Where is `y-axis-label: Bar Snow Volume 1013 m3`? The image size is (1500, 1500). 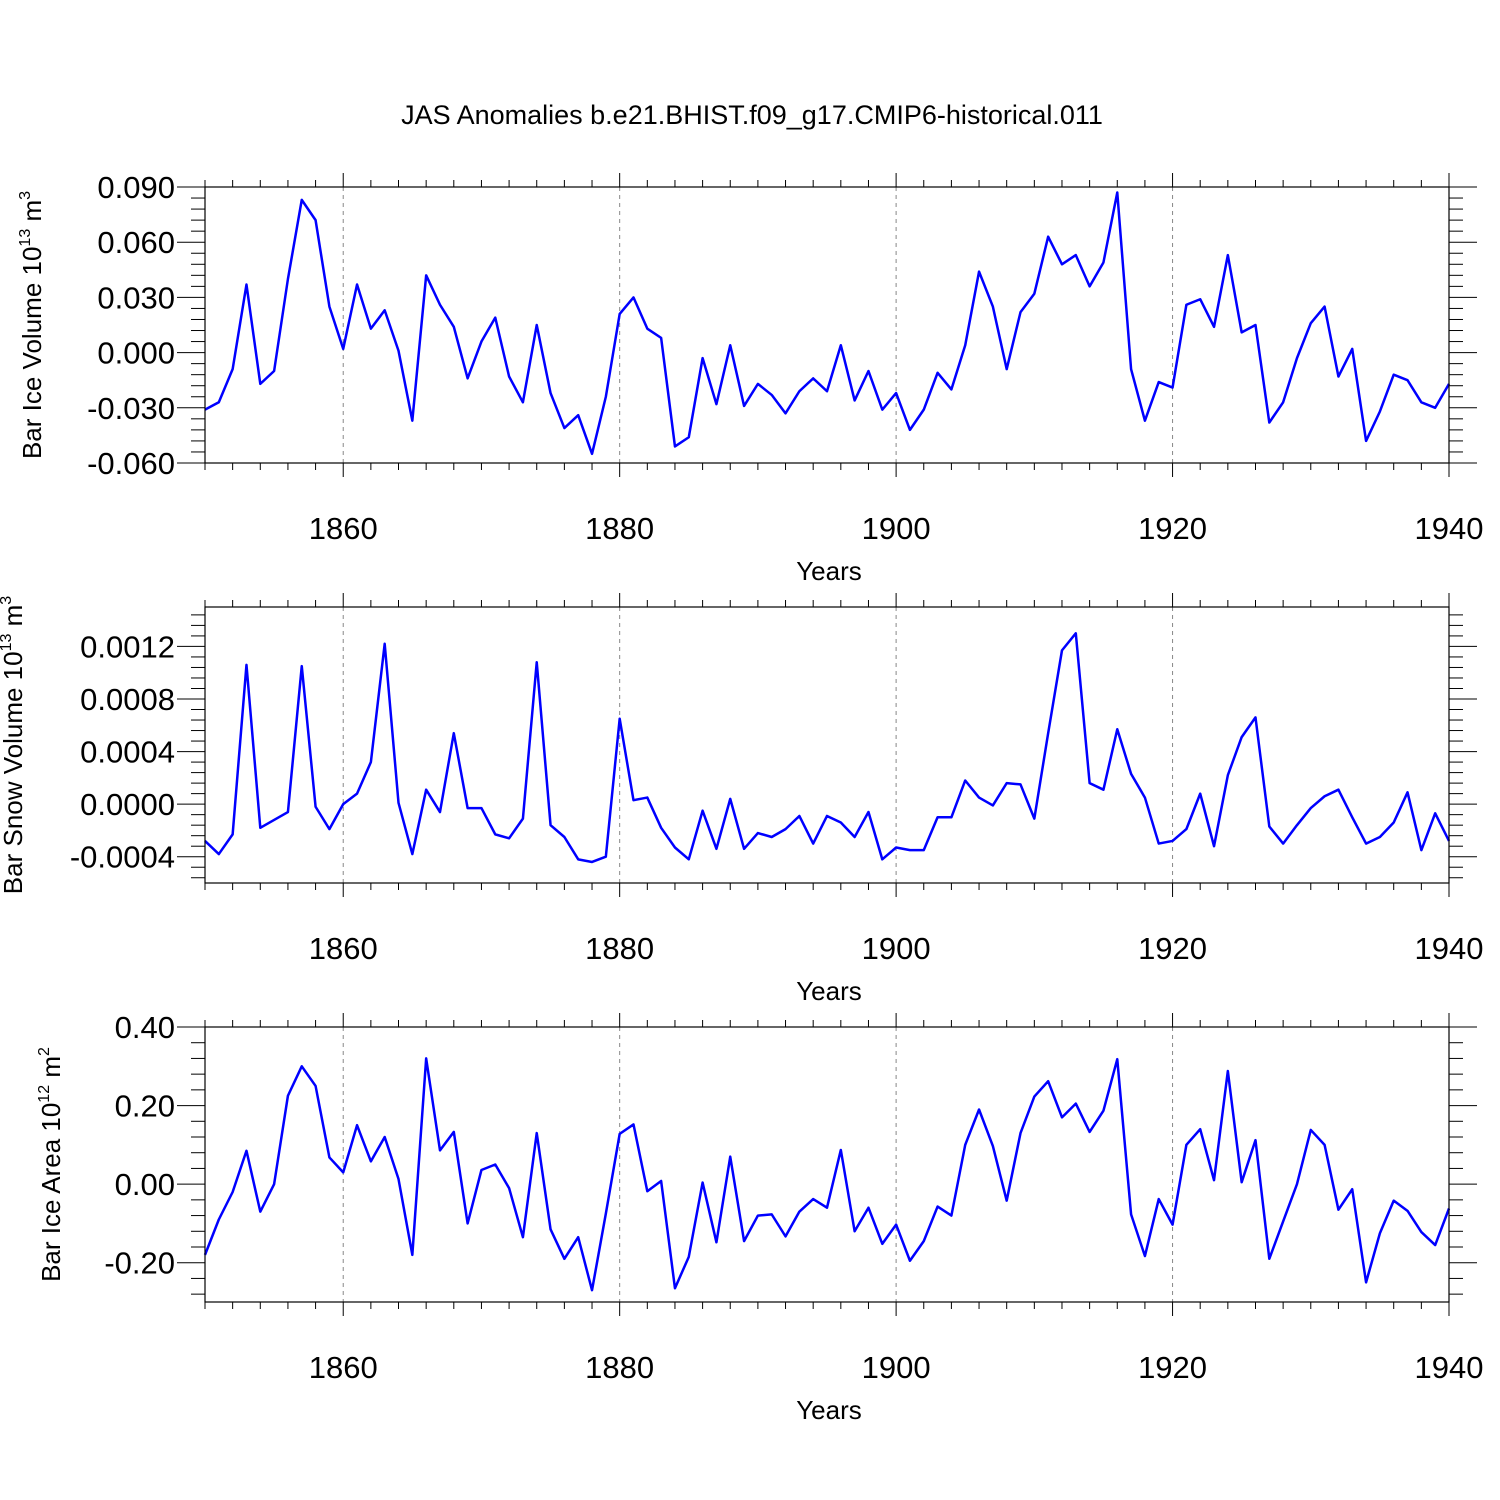 y-axis-label: Bar Snow Volume 1013 m3 is located at coordinates (14, 745).